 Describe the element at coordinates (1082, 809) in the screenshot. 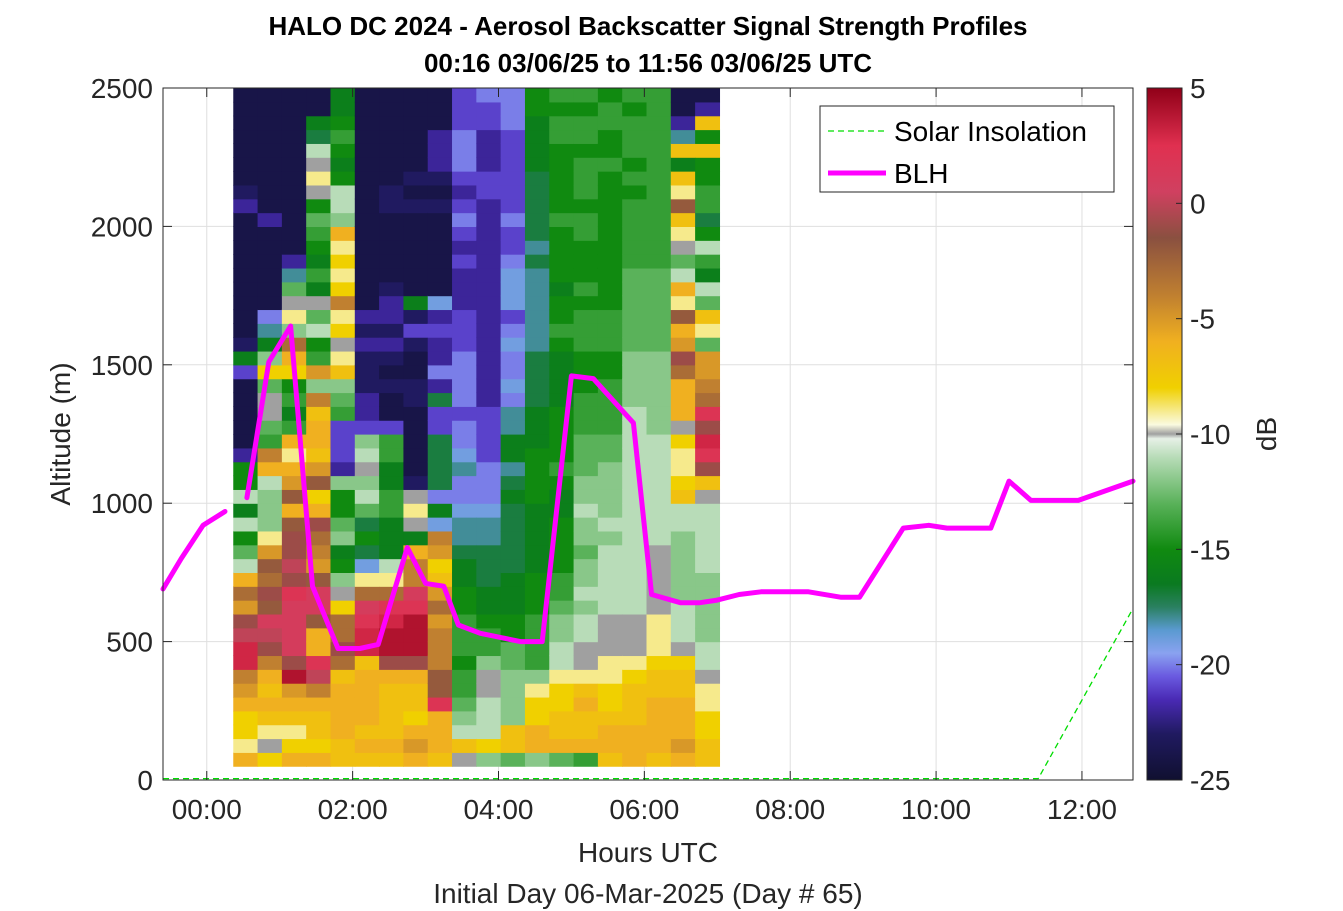

I see `x-tick-label: 12:00` at that location.